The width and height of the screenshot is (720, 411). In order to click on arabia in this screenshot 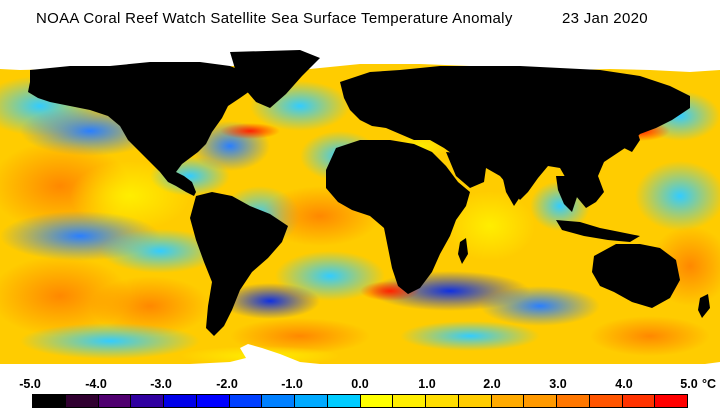, I will do `click(466, 170)`.